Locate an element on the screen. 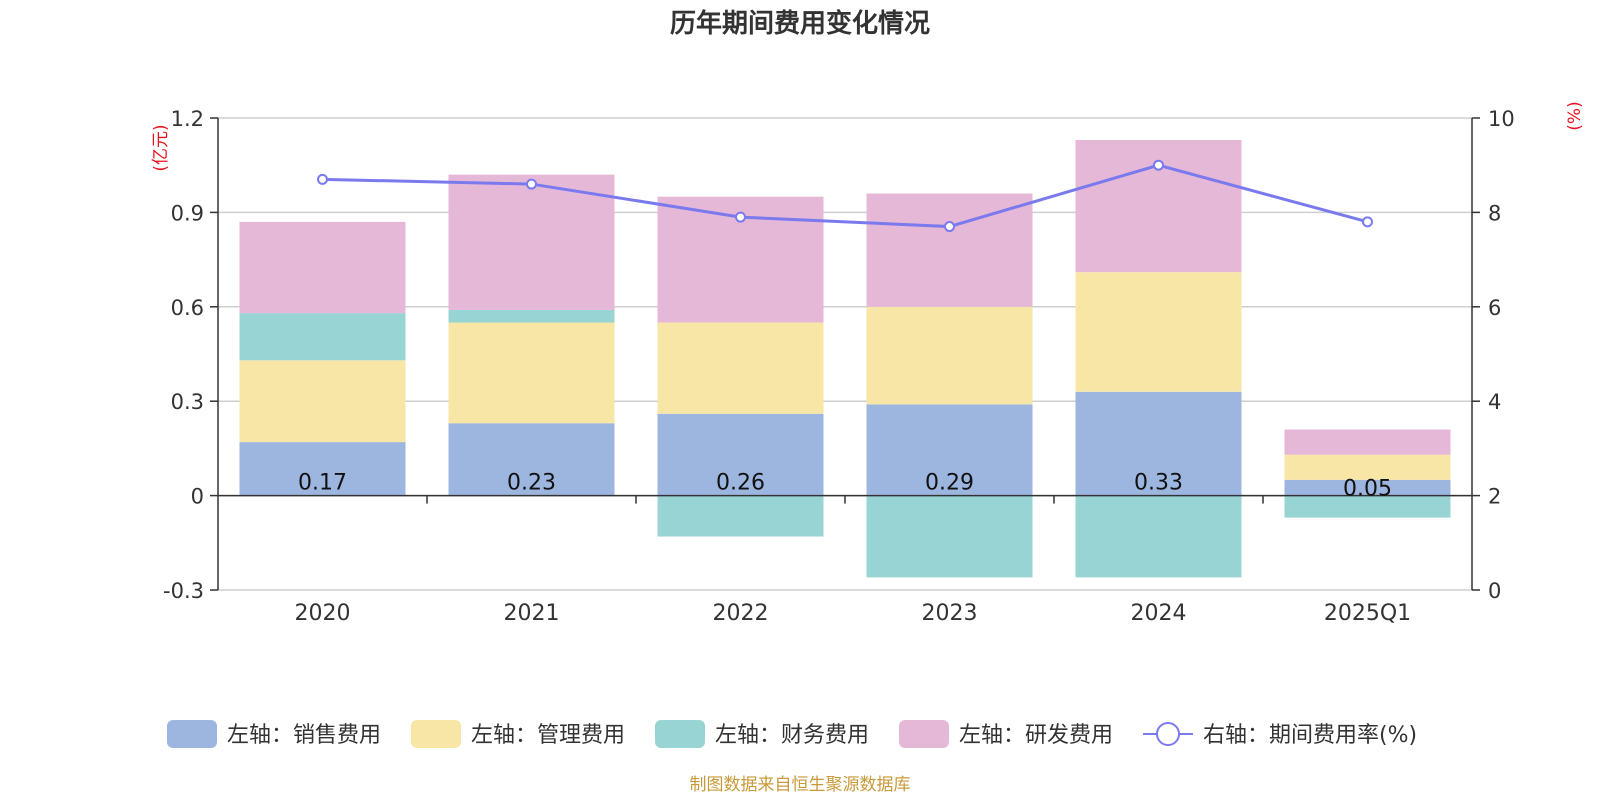  data-label-sales: 0.29 is located at coordinates (949, 483).